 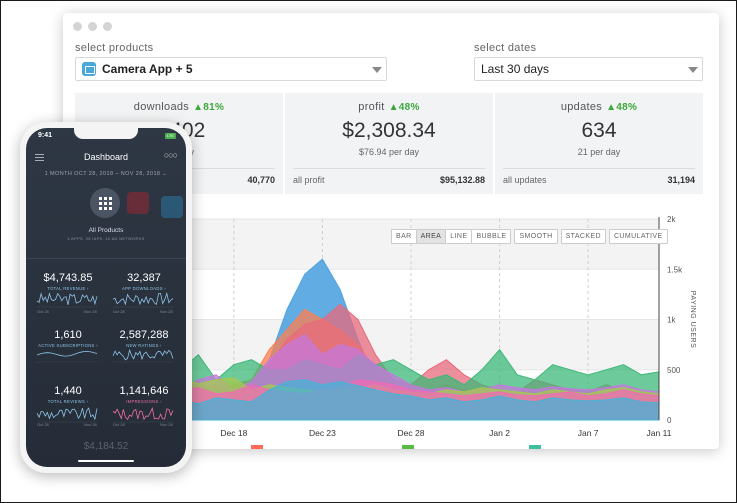 What do you see at coordinates (68, 338) in the screenshot?
I see `metric-active-subscriptions: 1,610 ACTIVE SUBSCRIPTIONS ›` at bounding box center [68, 338].